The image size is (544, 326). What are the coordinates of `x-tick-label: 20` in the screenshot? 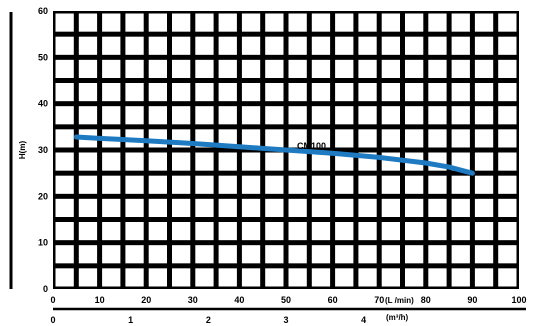 It's located at (146, 300).